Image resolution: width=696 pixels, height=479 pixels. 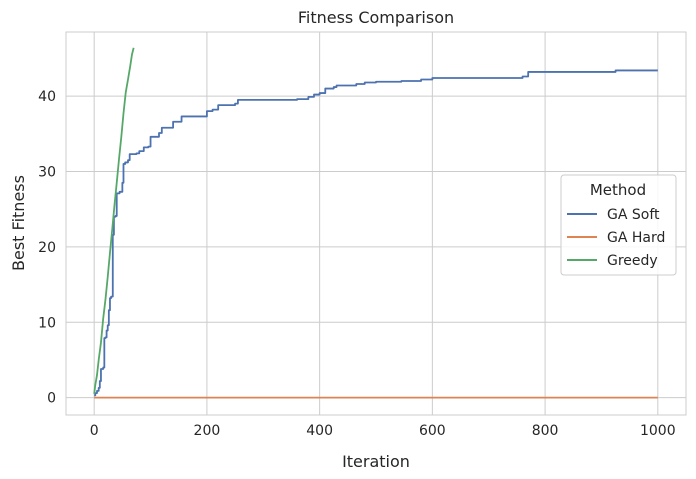 What do you see at coordinates (47, 97) in the screenshot?
I see `y-tick-label: 40` at bounding box center [47, 97].